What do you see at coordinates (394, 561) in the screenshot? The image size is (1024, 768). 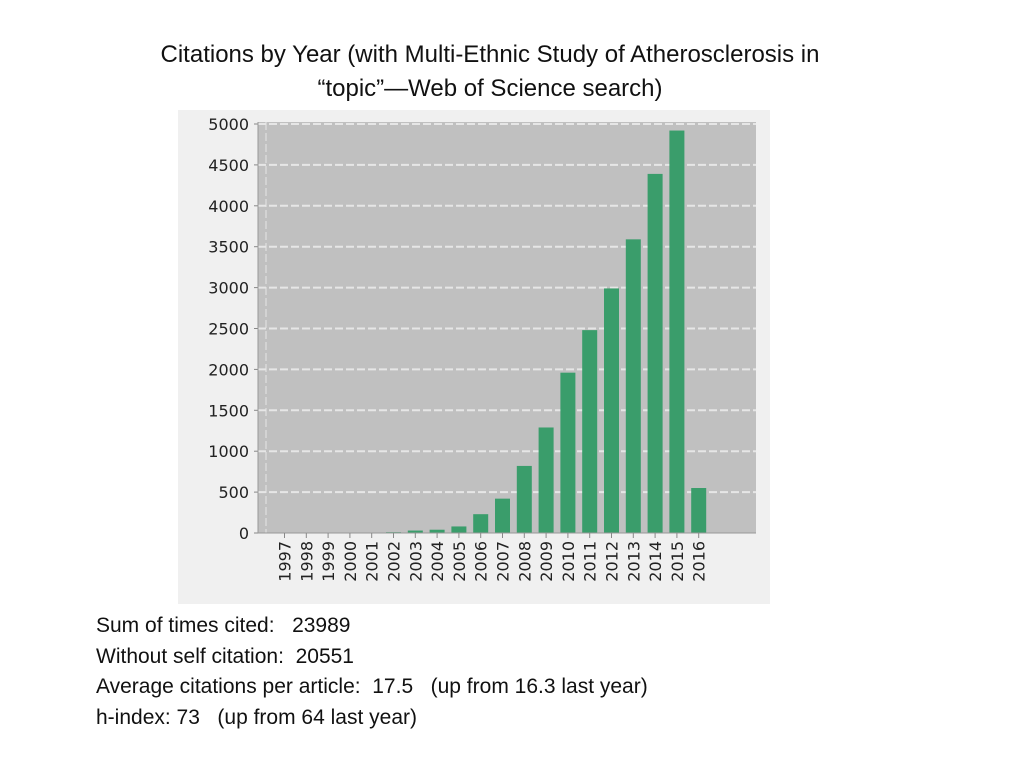 I see `x-tick-label: 2002` at bounding box center [394, 561].